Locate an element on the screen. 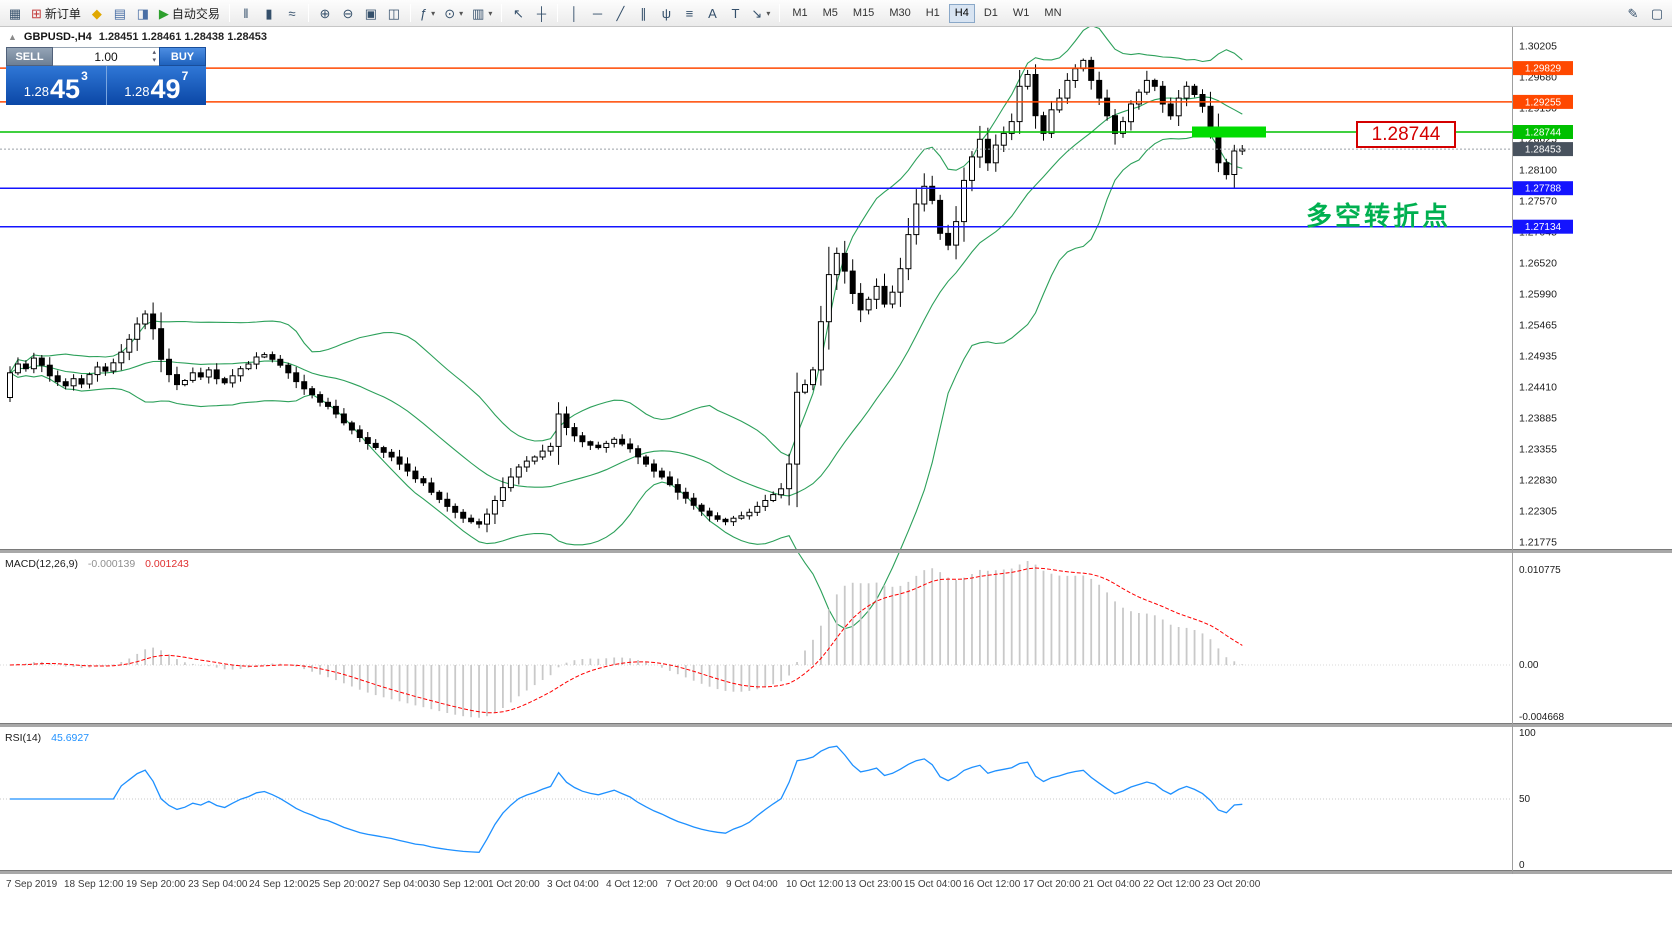 This screenshot has width=1672, height=949. svg-text: 1.29255 is located at coordinates (1543, 102).